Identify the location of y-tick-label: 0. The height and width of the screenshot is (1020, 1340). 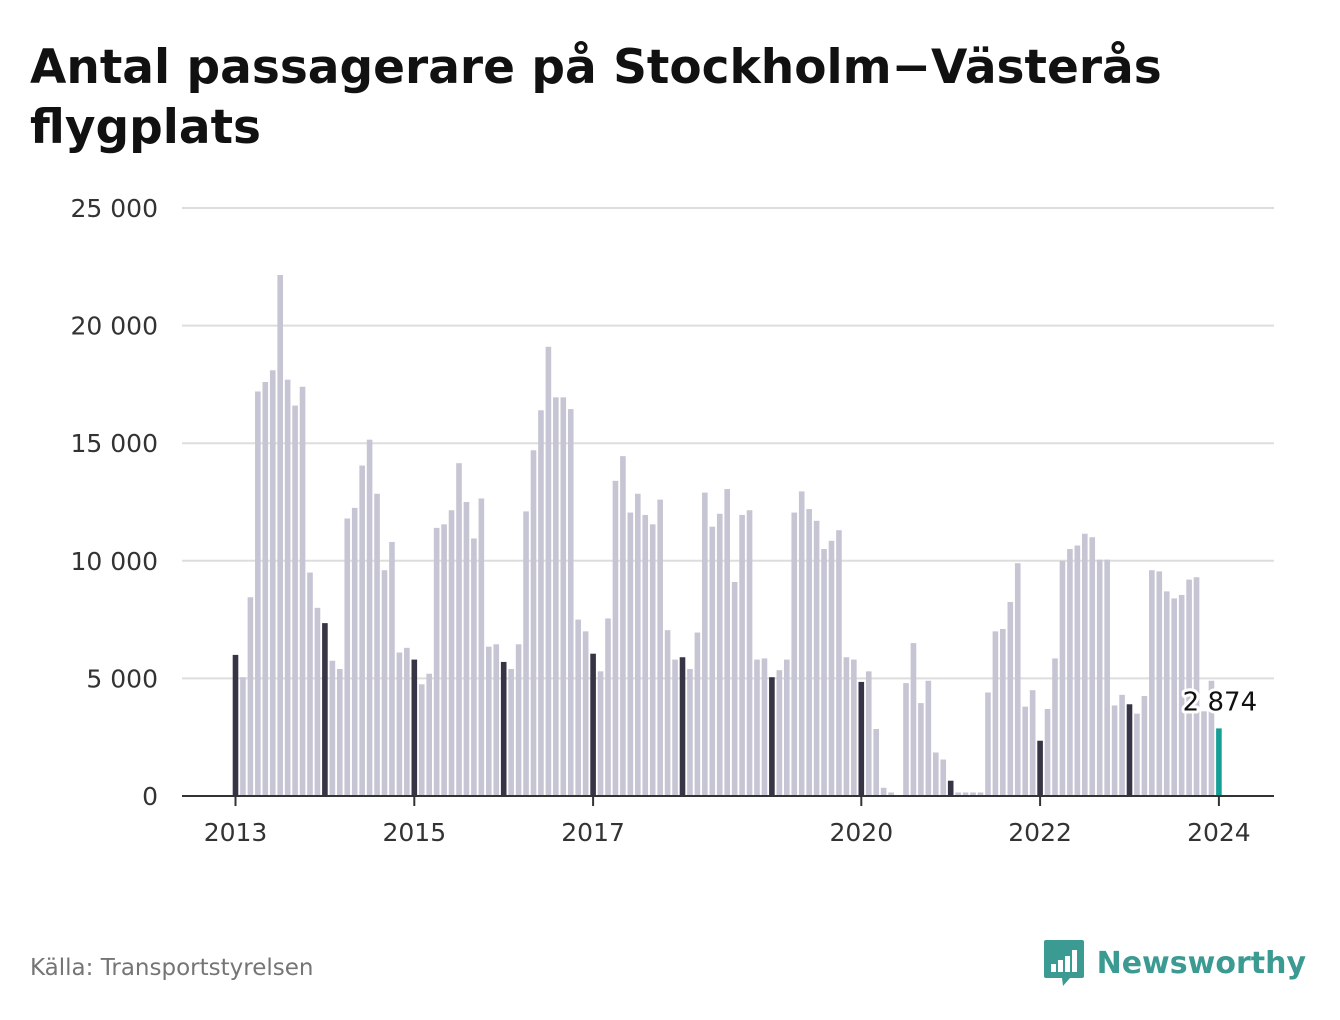
(150, 796).